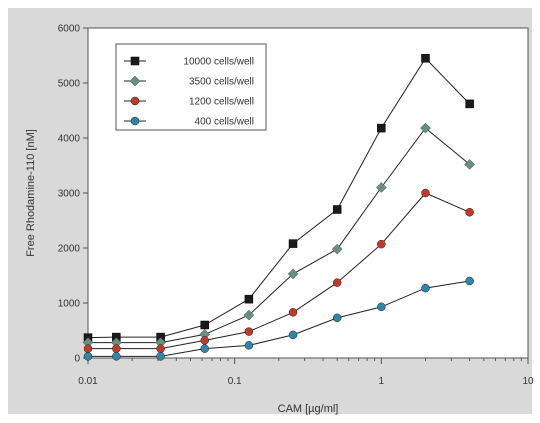 Image resolution: width=540 pixels, height=423 pixels. What do you see at coordinates (69, 29) in the screenshot?
I see `y-tick-label: 6000` at bounding box center [69, 29].